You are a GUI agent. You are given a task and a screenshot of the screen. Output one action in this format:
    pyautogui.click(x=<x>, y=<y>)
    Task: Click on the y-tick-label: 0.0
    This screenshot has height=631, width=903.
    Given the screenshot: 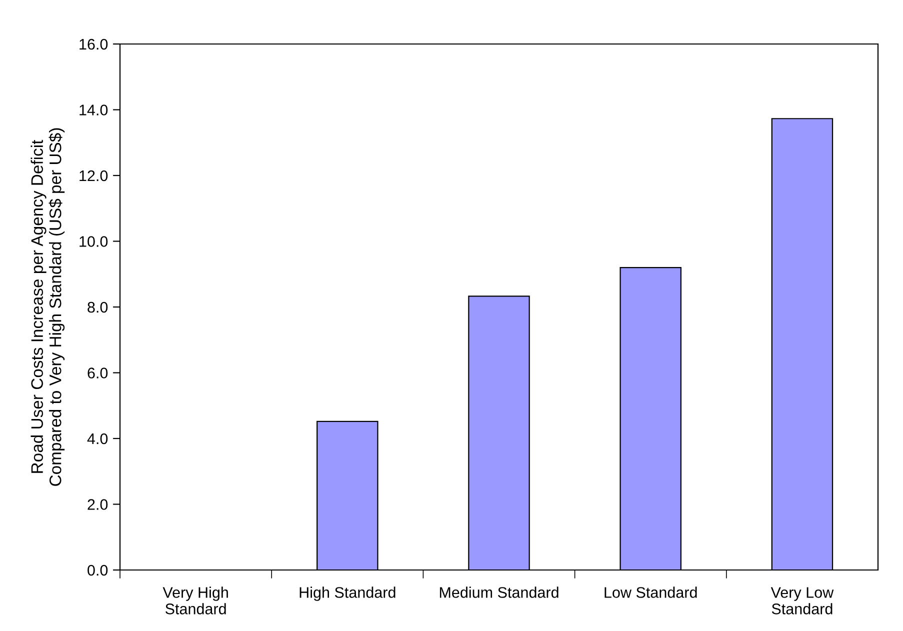 What is the action you would take?
    pyautogui.click(x=98, y=570)
    